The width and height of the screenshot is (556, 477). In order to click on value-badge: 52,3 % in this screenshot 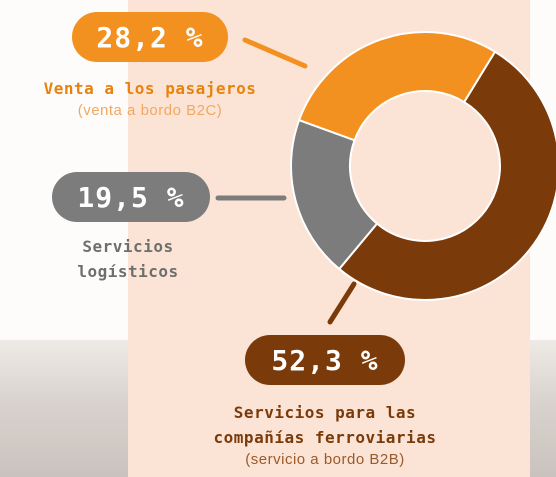, I will do `click(325, 360)`.